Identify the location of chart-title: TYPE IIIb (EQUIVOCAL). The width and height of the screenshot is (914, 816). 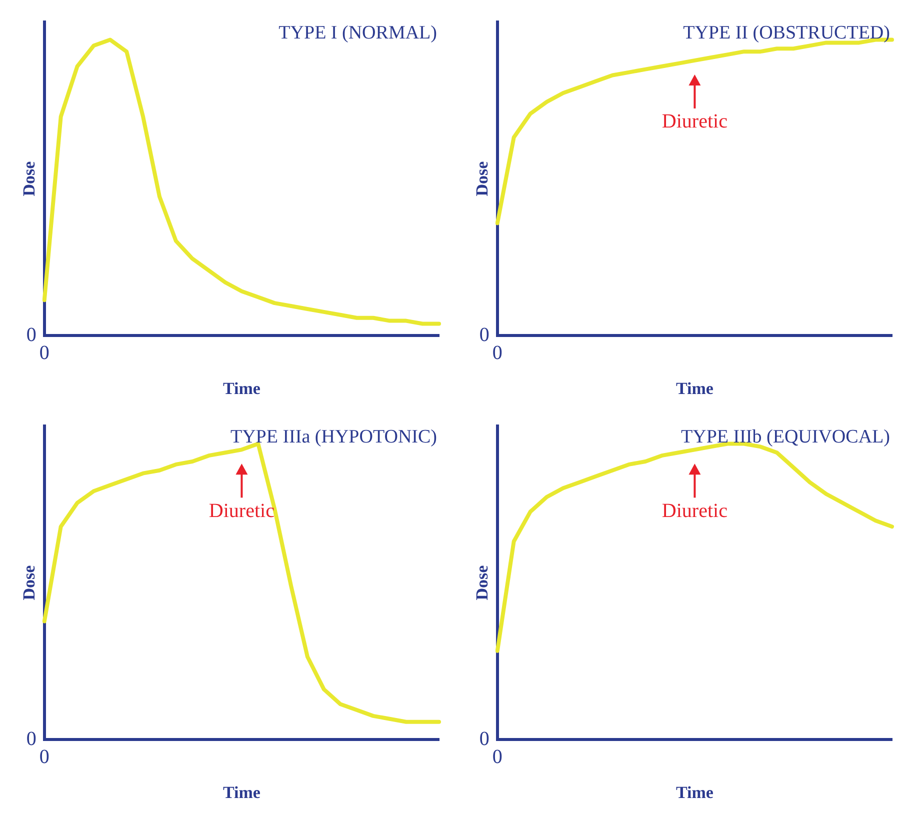
(785, 437).